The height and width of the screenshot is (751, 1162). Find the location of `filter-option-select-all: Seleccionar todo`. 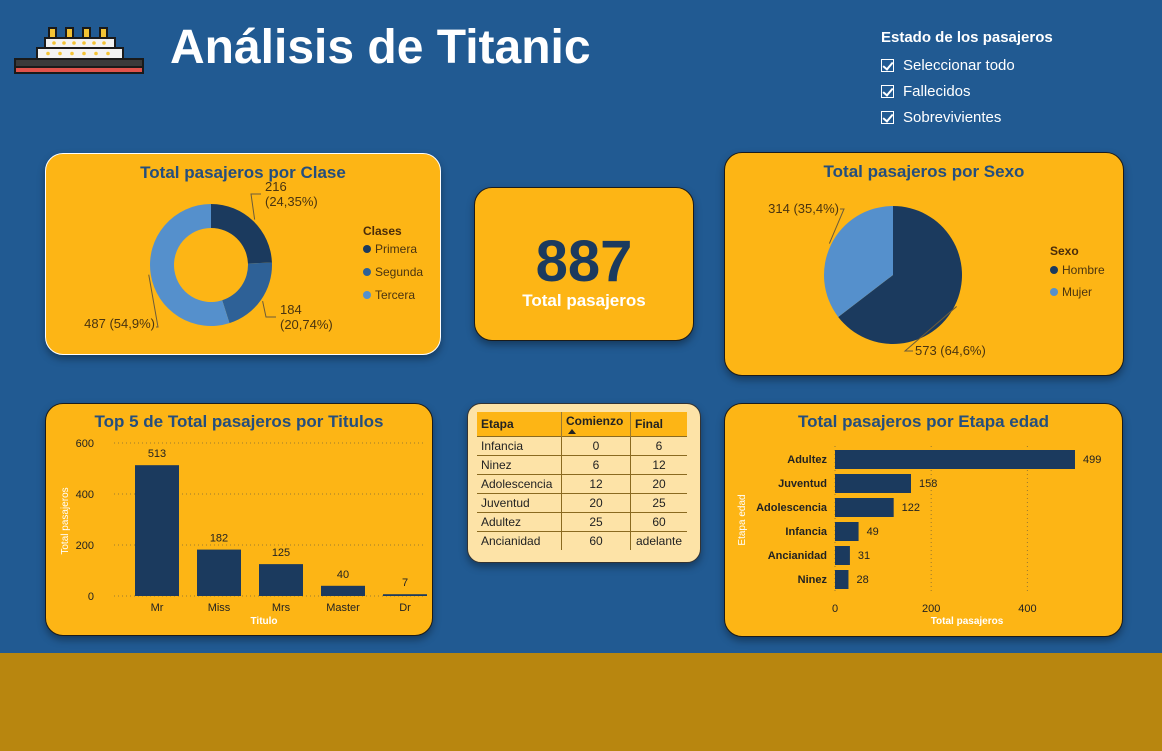

filter-option-select-all: Seleccionar todo is located at coordinates (967, 65).